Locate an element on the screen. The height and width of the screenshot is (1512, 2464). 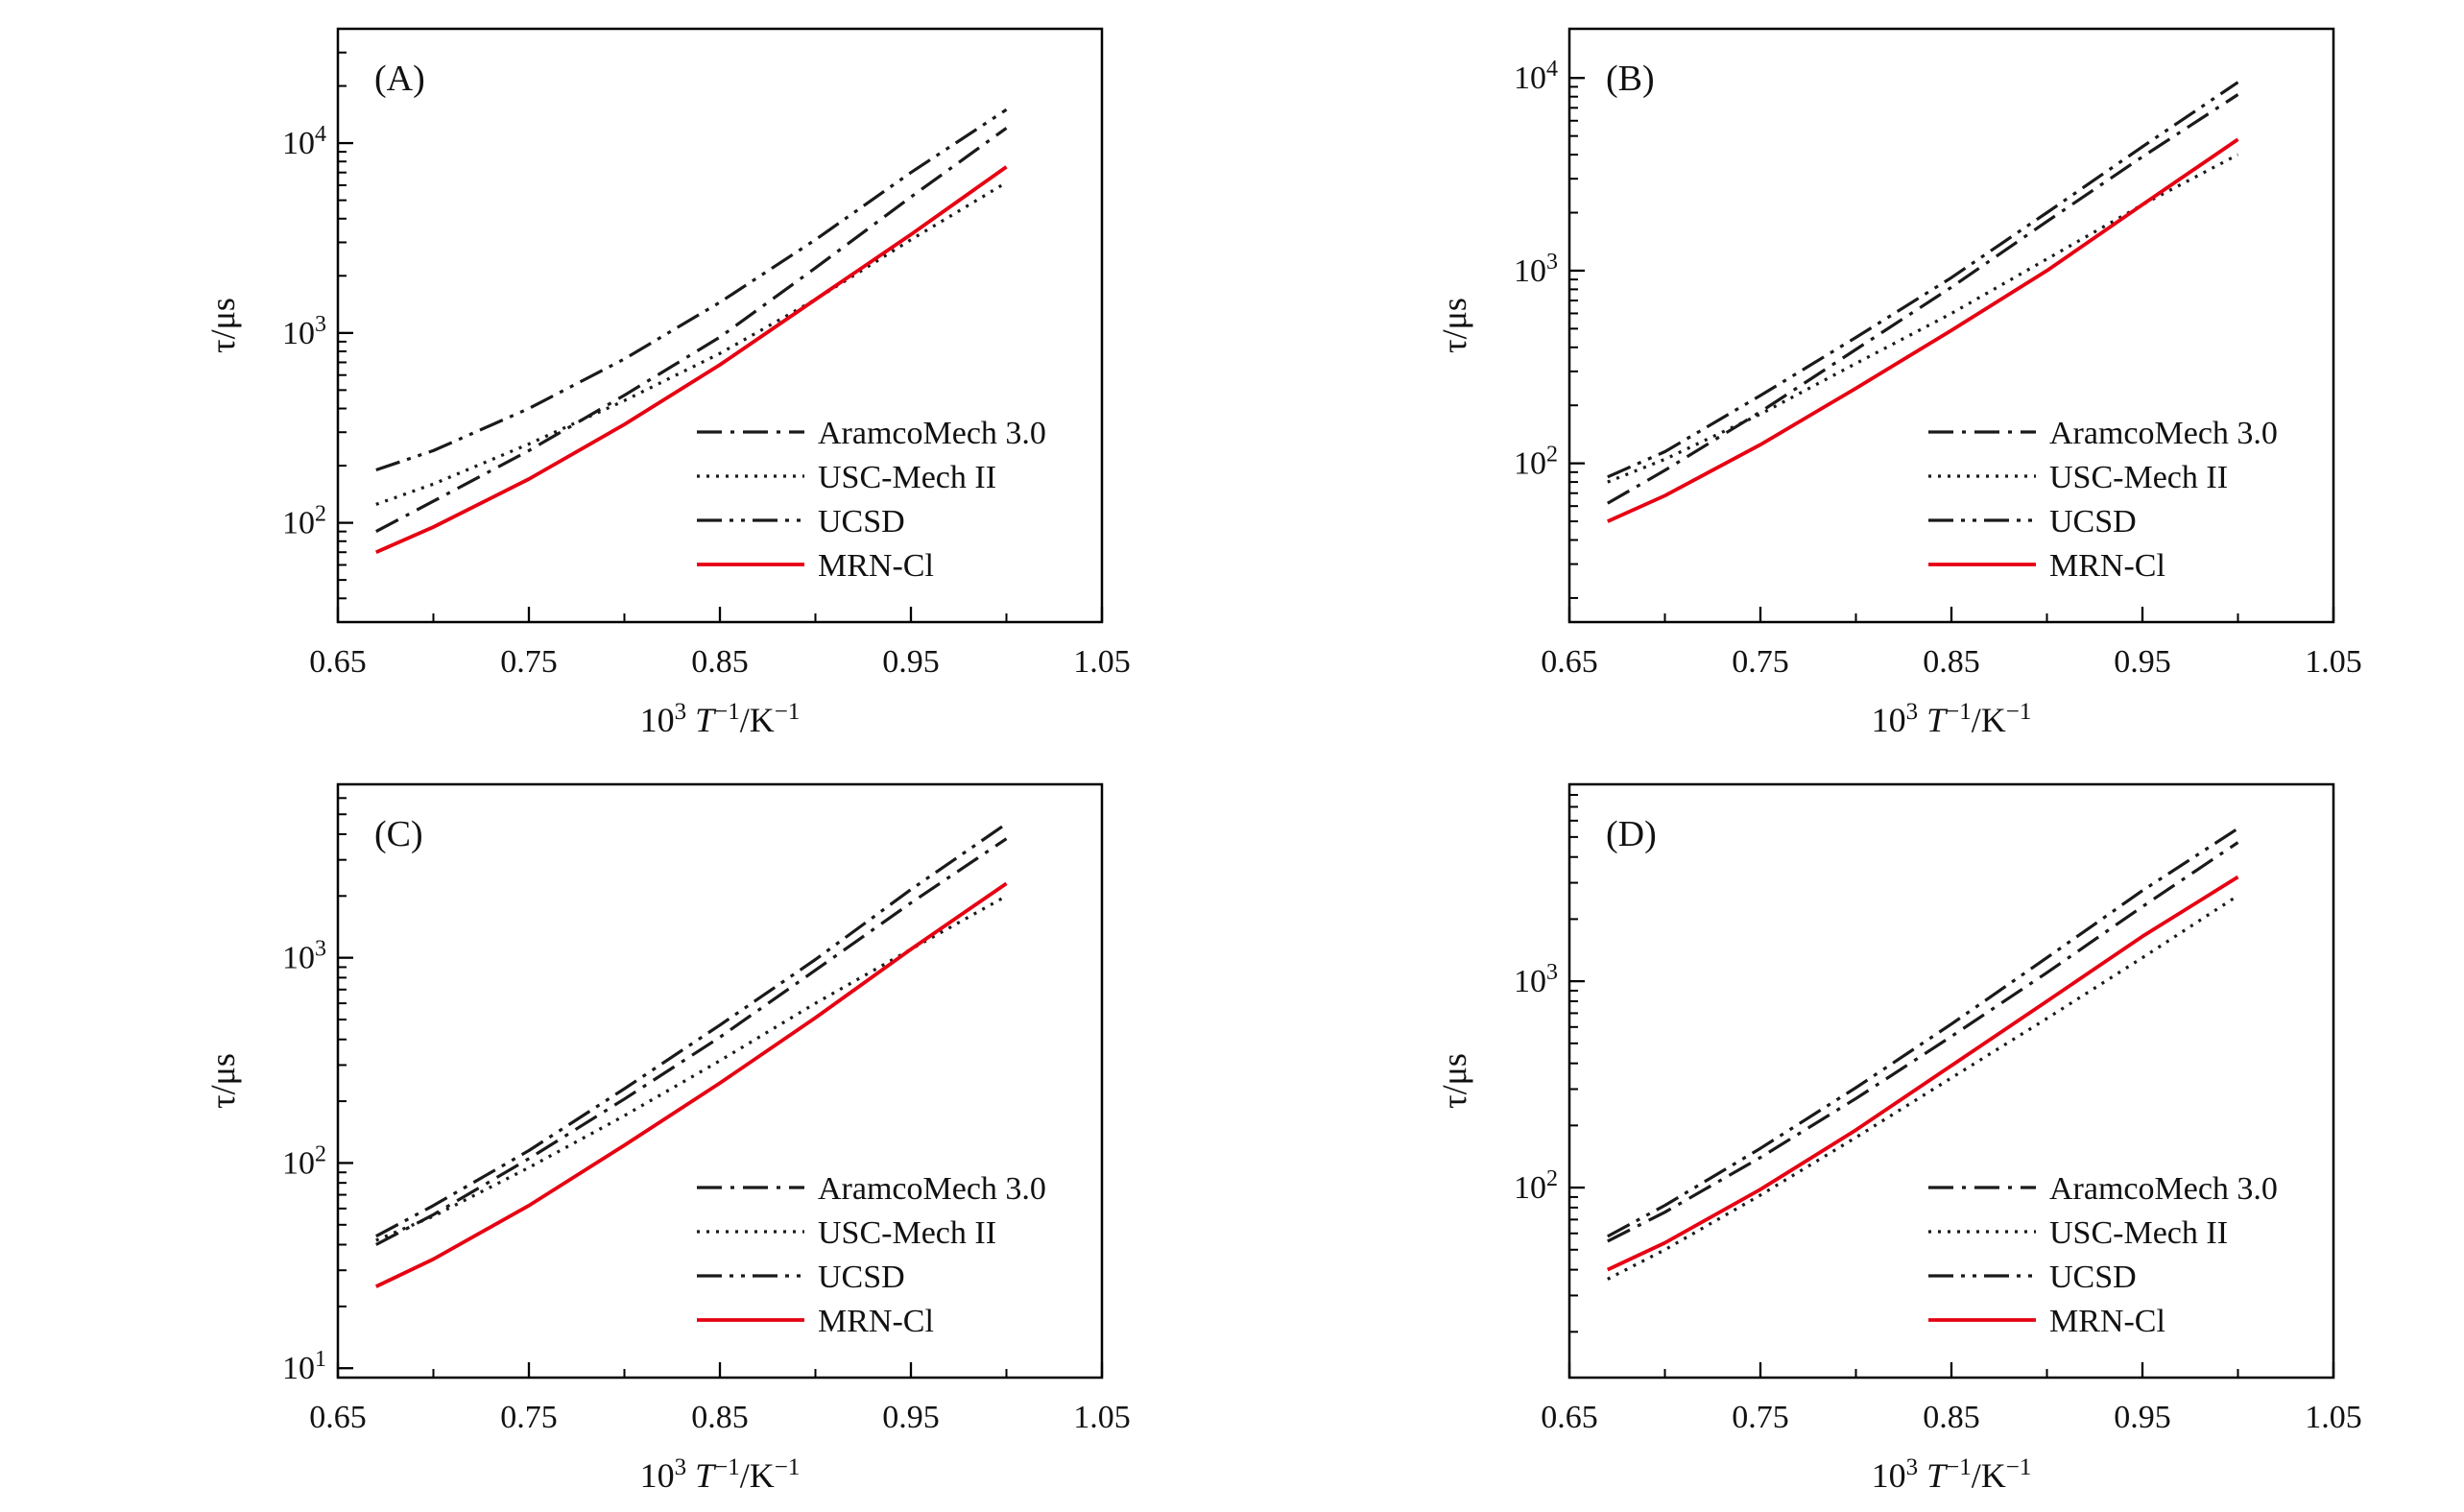
panel-label: (B) is located at coordinates (1630, 79).